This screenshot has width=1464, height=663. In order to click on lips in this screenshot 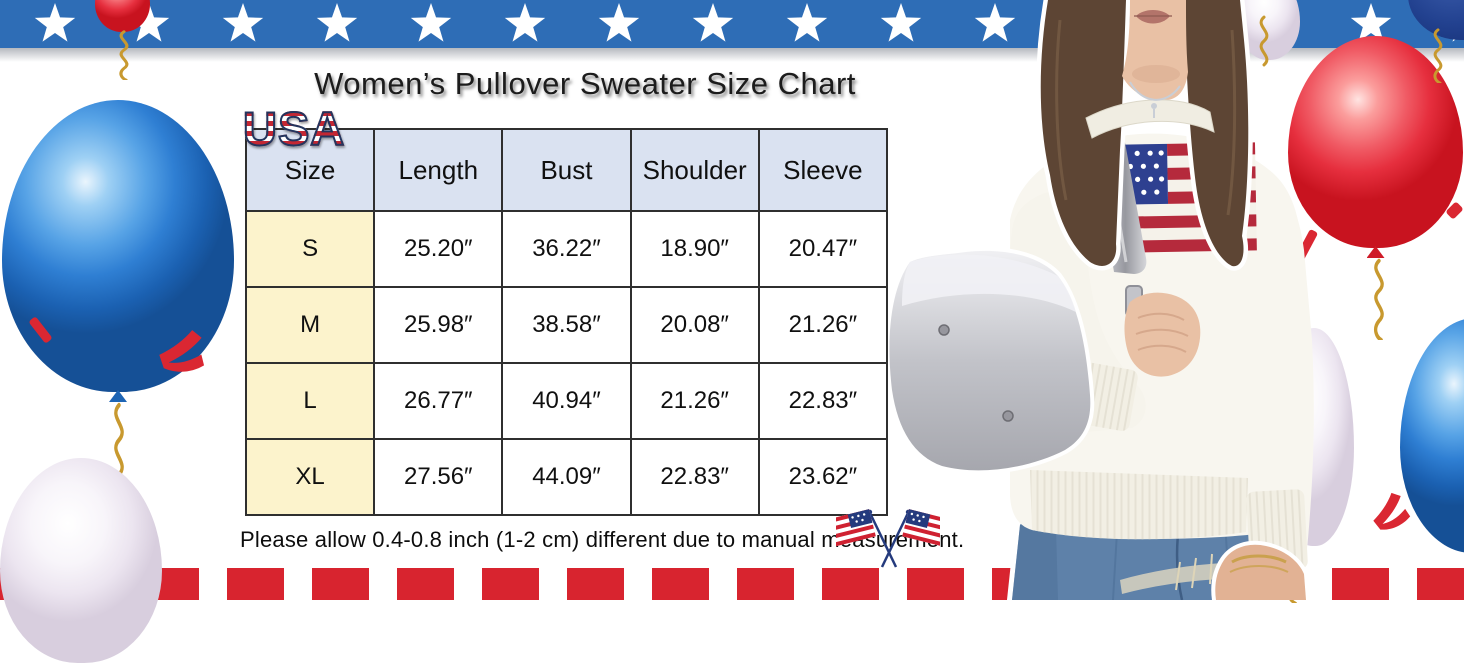, I will do `click(1153, 17)`.